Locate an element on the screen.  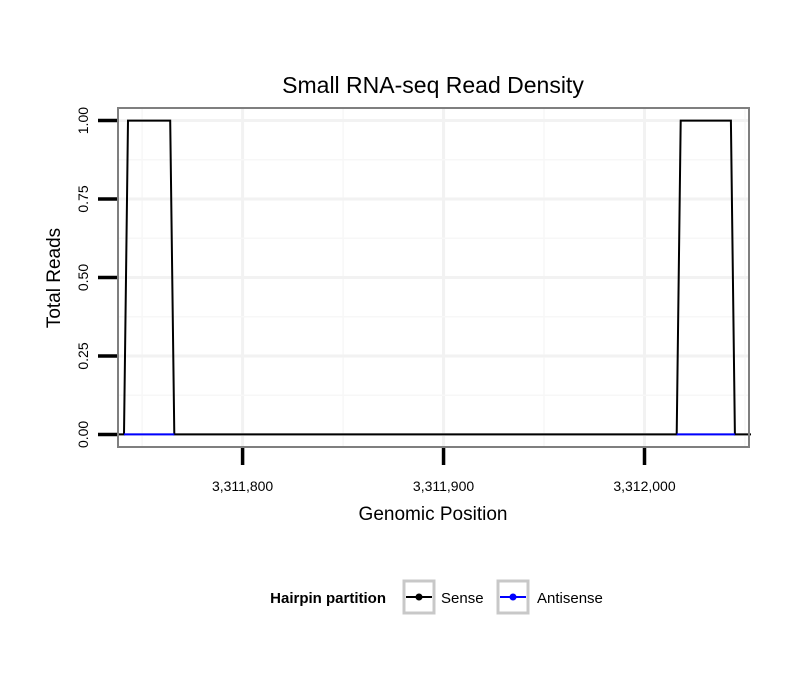
legend-label-antisense: Antisense is located at coordinates (570, 598).